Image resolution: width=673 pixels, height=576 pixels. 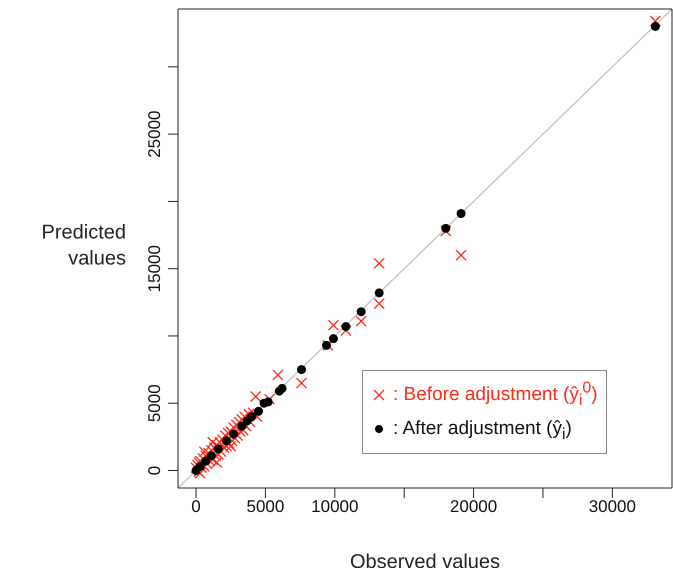 I want to click on x-tick-label: 0, so click(x=196, y=506).